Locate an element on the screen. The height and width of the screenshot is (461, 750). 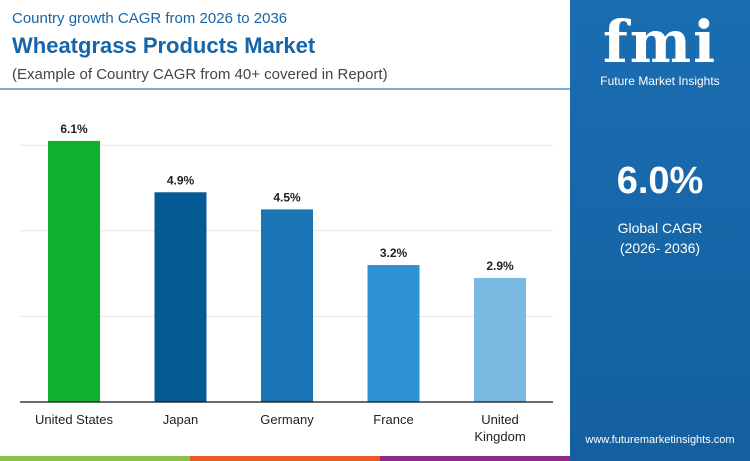
data-label: 4.9% is located at coordinates (181, 180).